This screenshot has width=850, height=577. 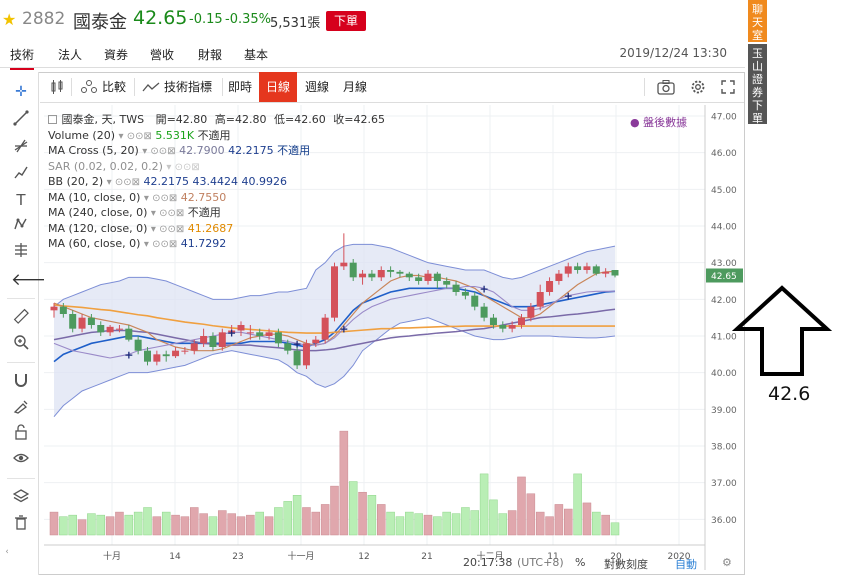 What do you see at coordinates (334, 275) in the screenshot?
I see `bb-upper-line` at bounding box center [334, 275].